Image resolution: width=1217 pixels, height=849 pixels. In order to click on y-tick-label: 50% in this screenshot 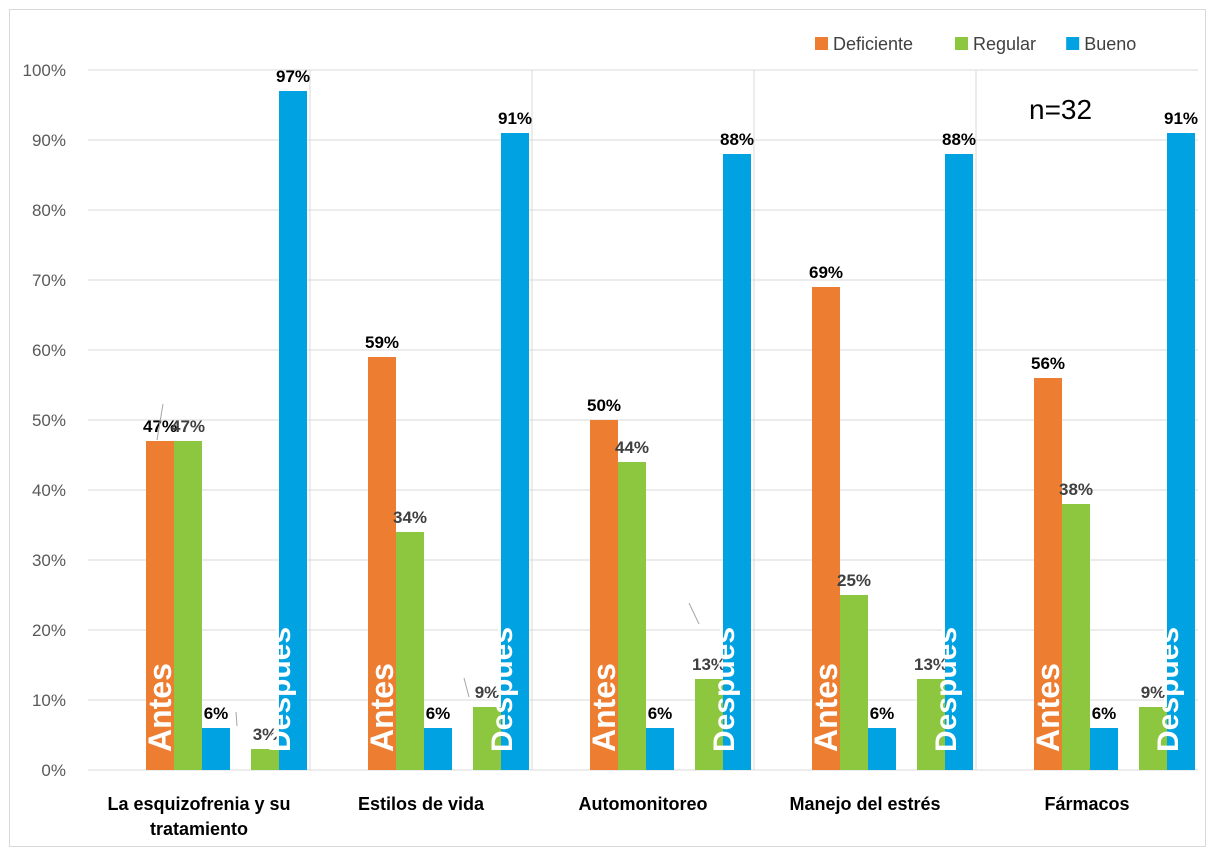, I will do `click(49, 420)`.